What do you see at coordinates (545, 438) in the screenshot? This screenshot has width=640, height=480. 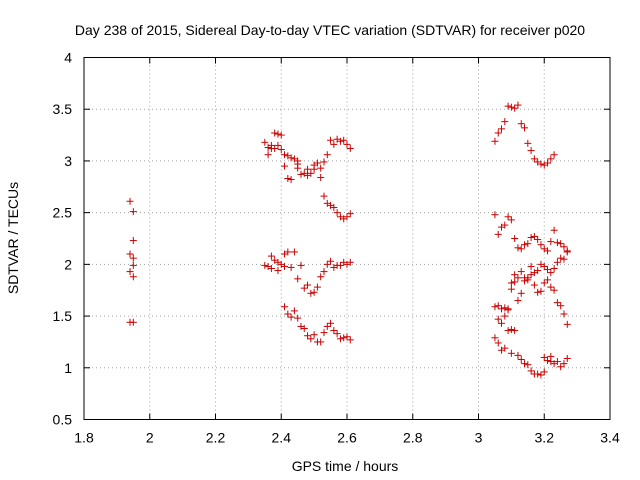 I see `x-tick-label: 3.2` at bounding box center [545, 438].